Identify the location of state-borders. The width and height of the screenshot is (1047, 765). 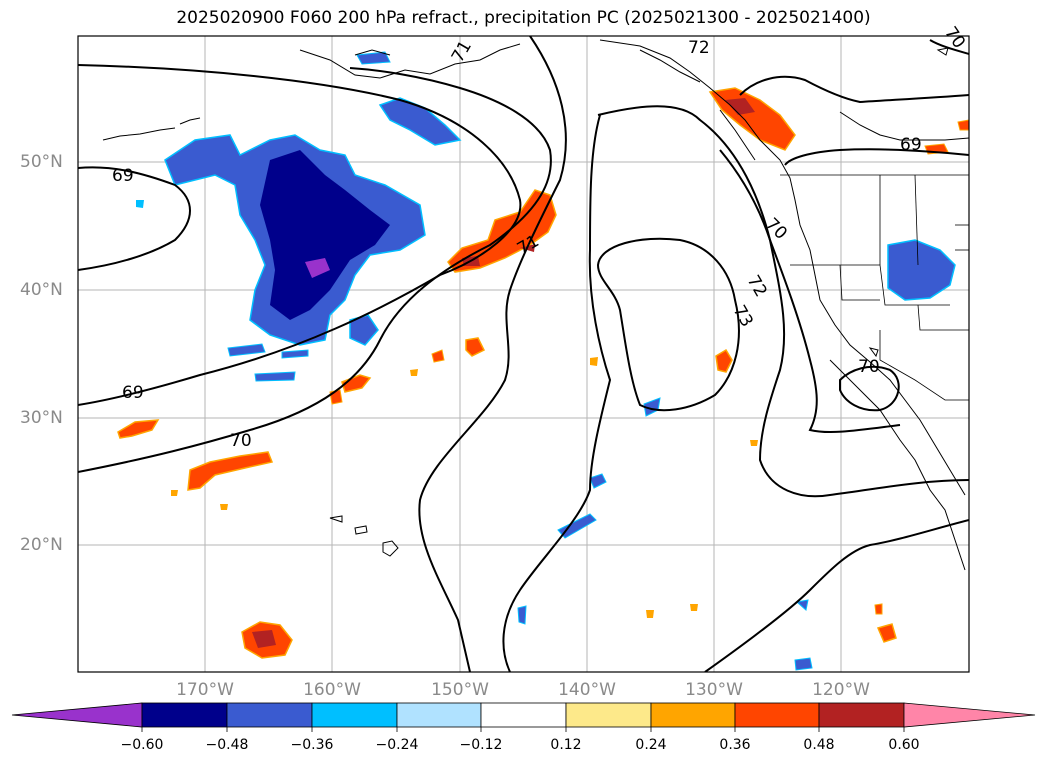
(874, 287).